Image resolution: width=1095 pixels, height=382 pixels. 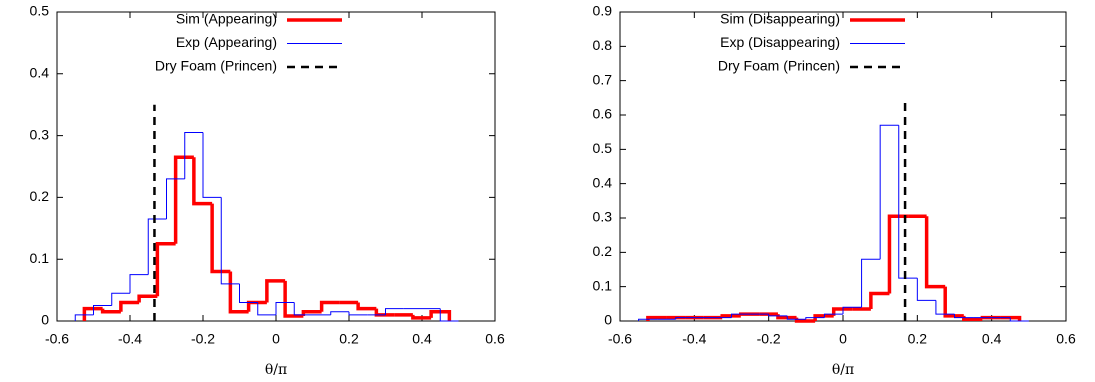 What do you see at coordinates (603, 45) in the screenshot?
I see `y-tick-label: 0.8` at bounding box center [603, 45].